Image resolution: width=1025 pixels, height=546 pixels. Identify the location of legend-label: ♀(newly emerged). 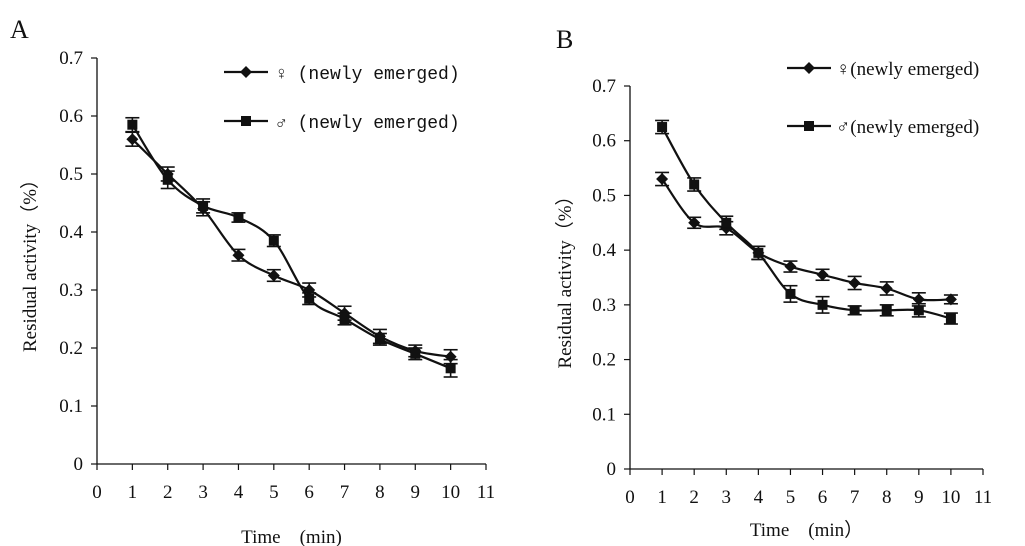
(907, 69).